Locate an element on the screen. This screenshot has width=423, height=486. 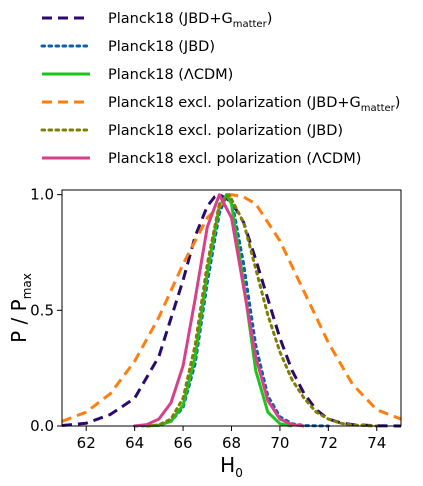
x-tick-label: 72 is located at coordinates (328, 443).